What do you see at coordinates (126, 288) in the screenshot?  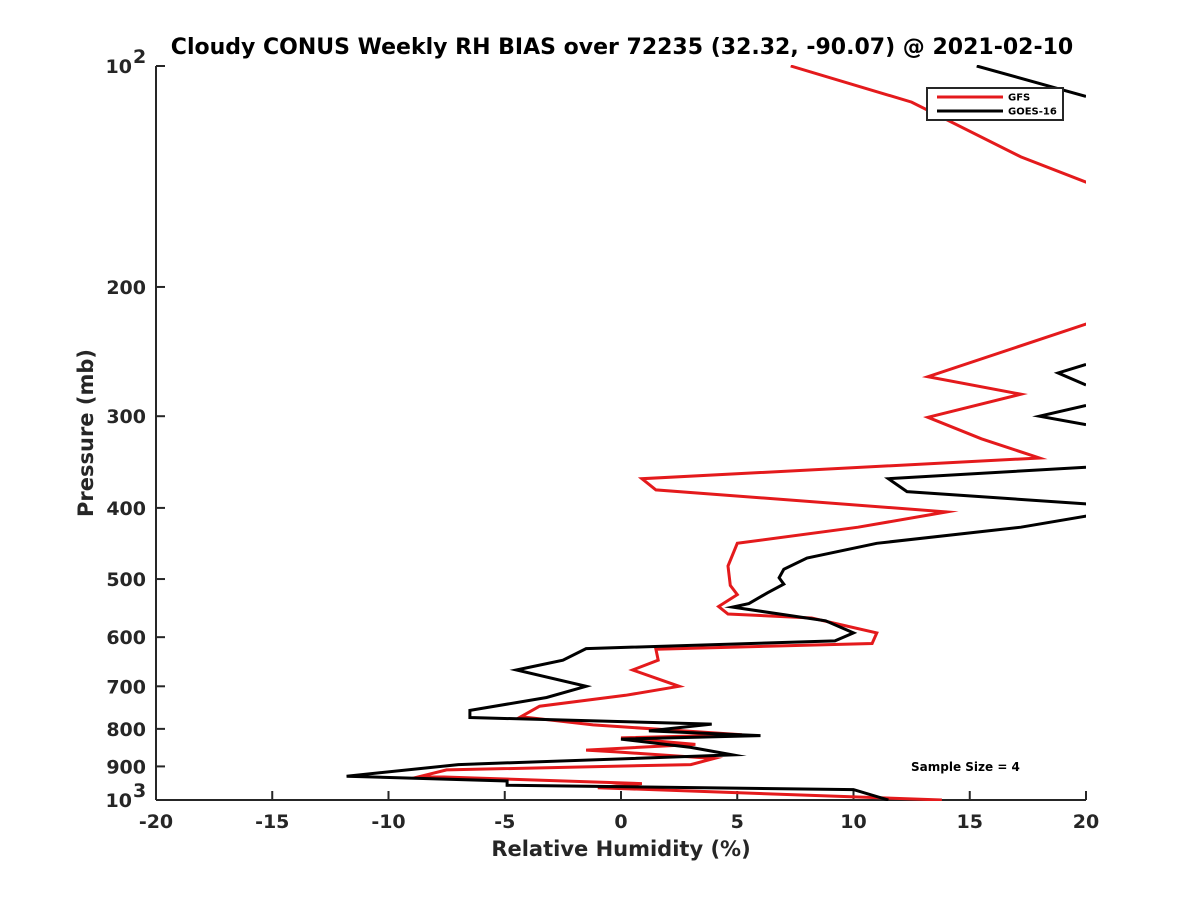 I see `y-tick-label: 200` at bounding box center [126, 288].